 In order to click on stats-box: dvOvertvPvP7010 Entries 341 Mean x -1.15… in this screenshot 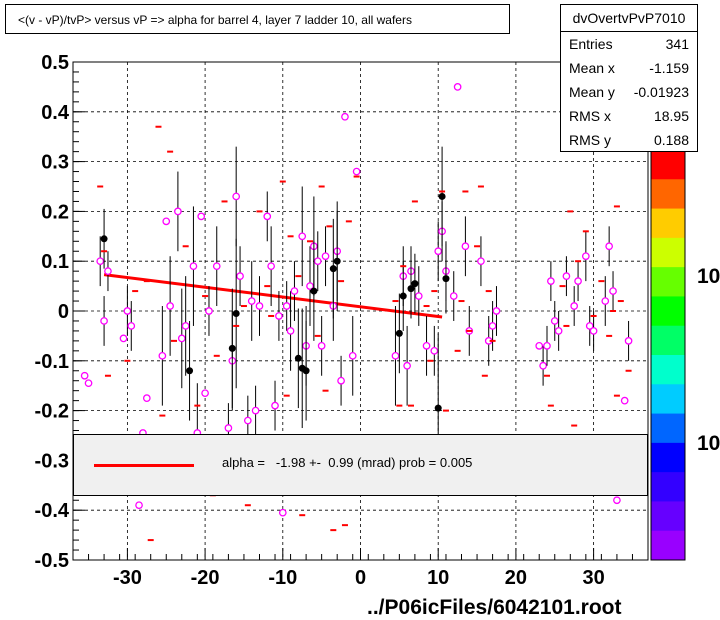, I will do `click(629, 78)`.